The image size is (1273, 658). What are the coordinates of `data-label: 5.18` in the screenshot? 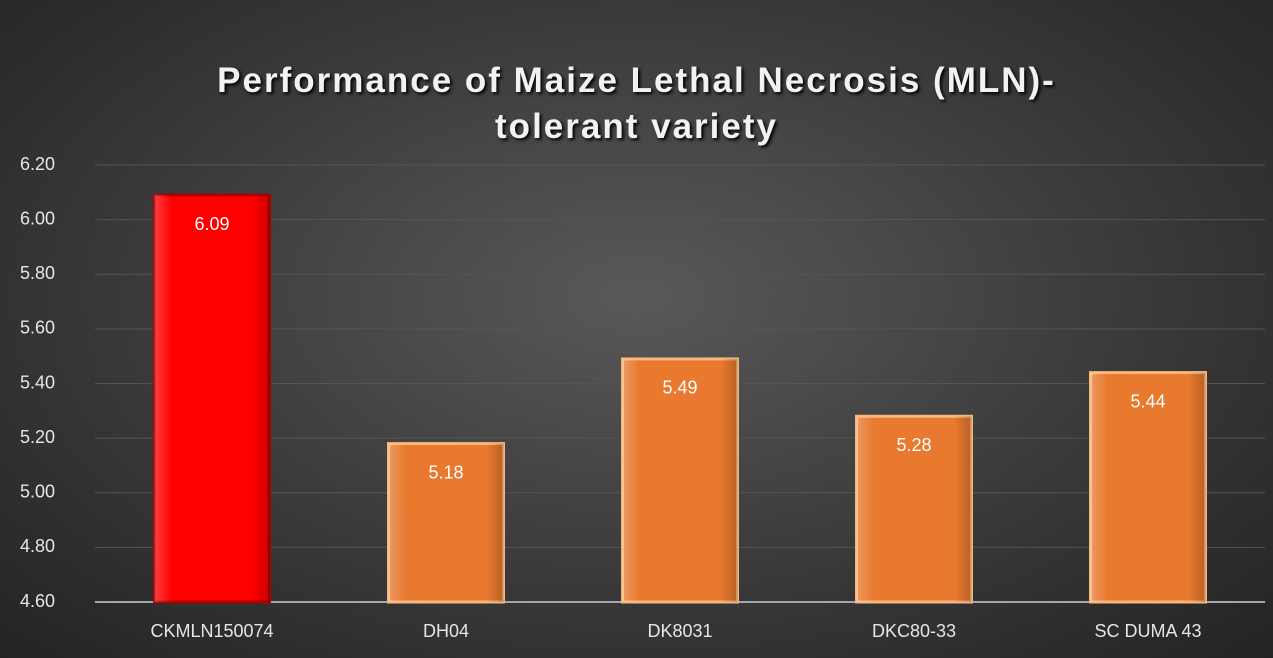 It's located at (445, 472).